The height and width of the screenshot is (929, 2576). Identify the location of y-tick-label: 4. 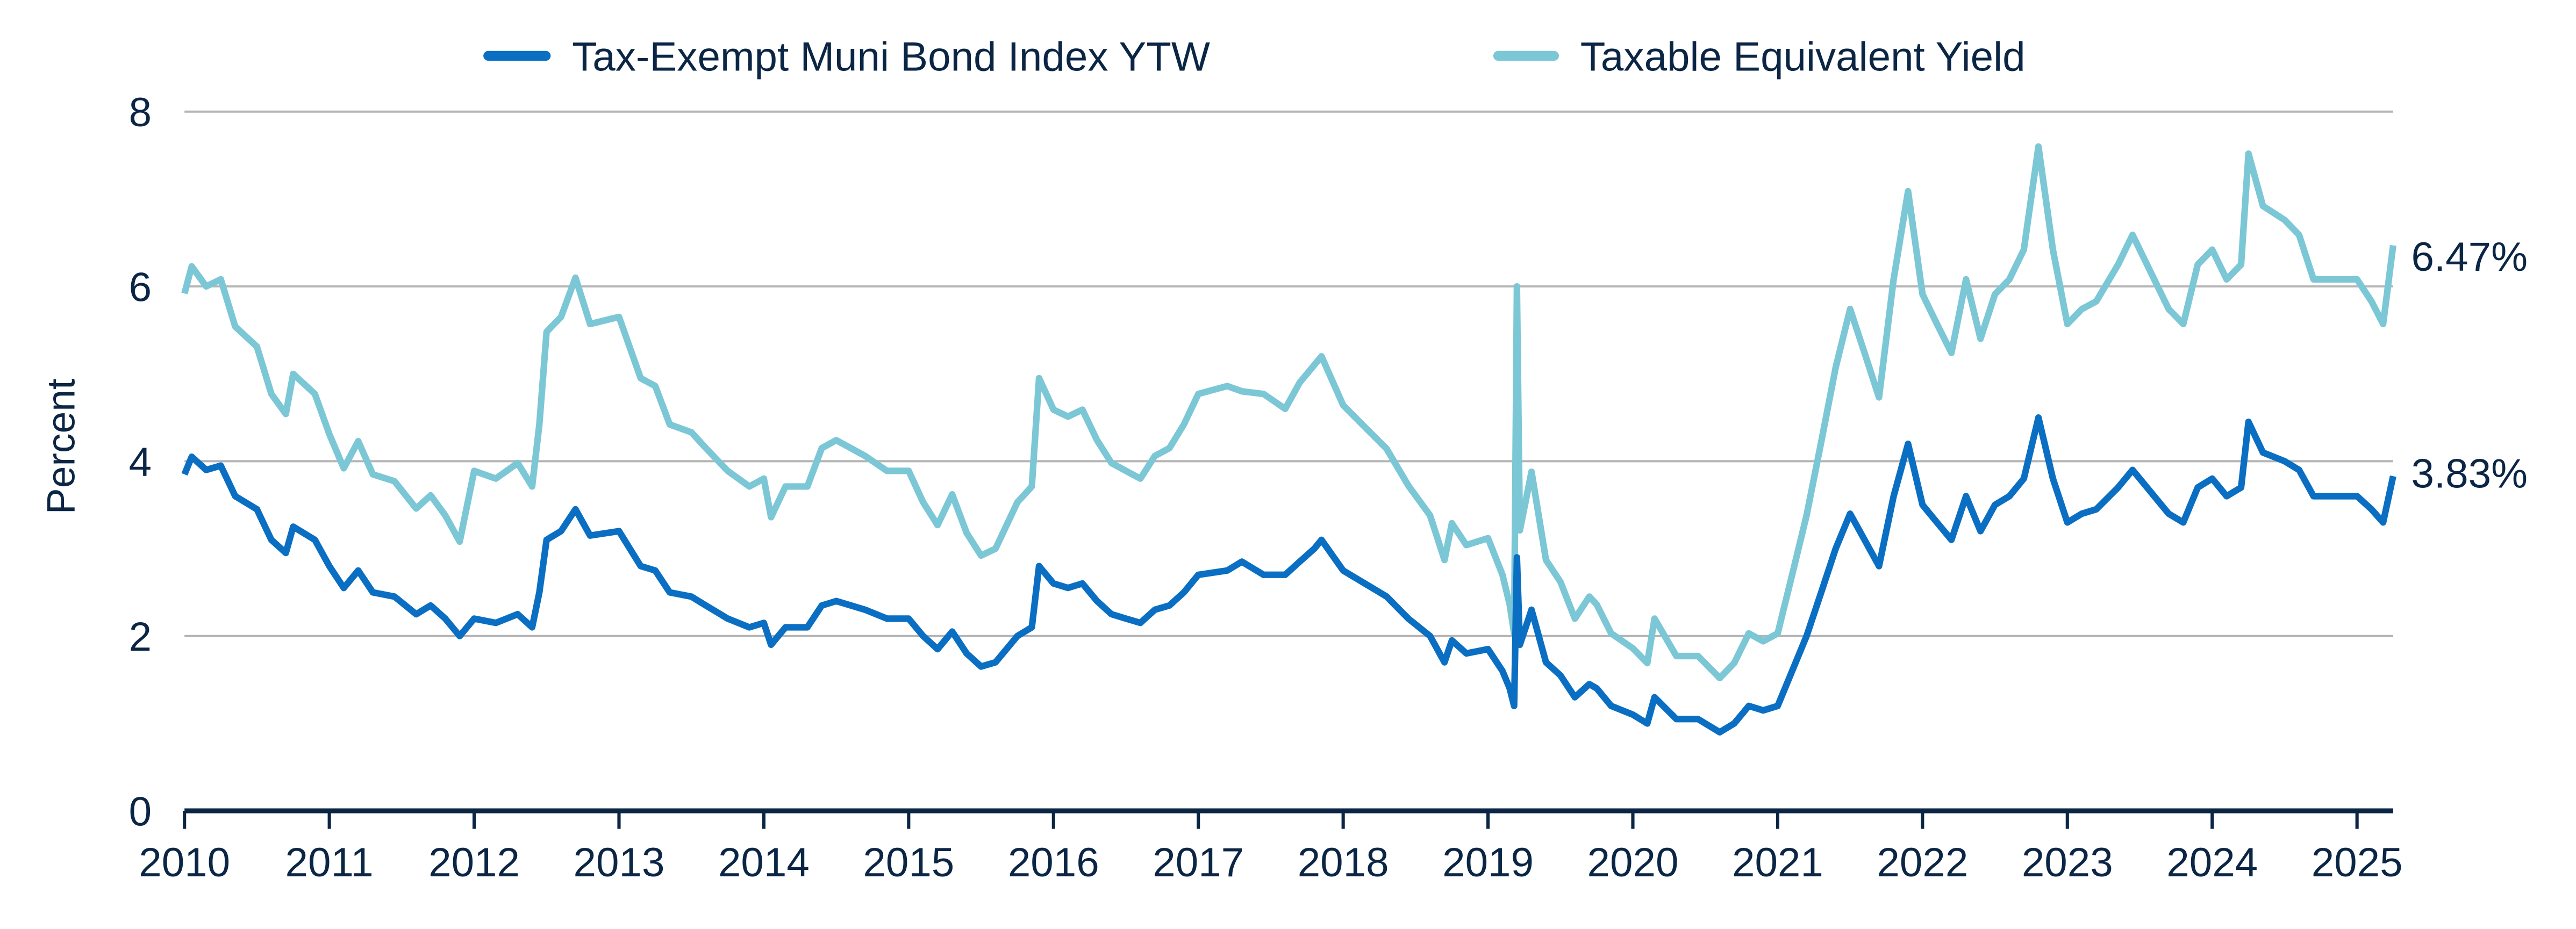
(140, 463).